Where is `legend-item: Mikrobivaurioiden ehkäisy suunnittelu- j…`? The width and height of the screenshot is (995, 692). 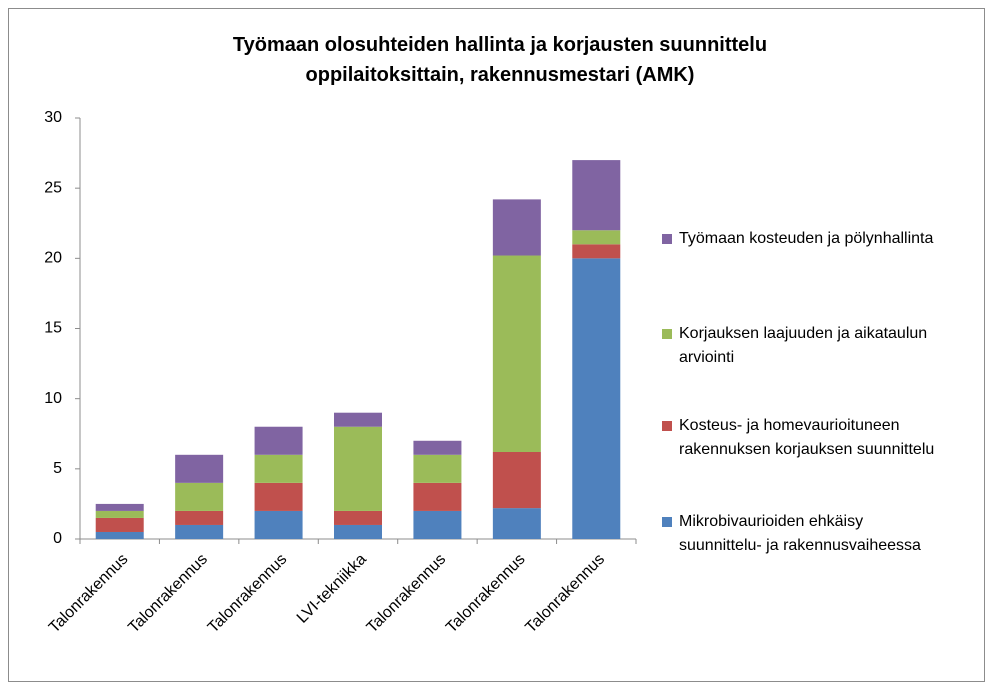 legend-item: Mikrobivaurioiden ehkäisy suunnittelu- j… is located at coordinates (802, 534).